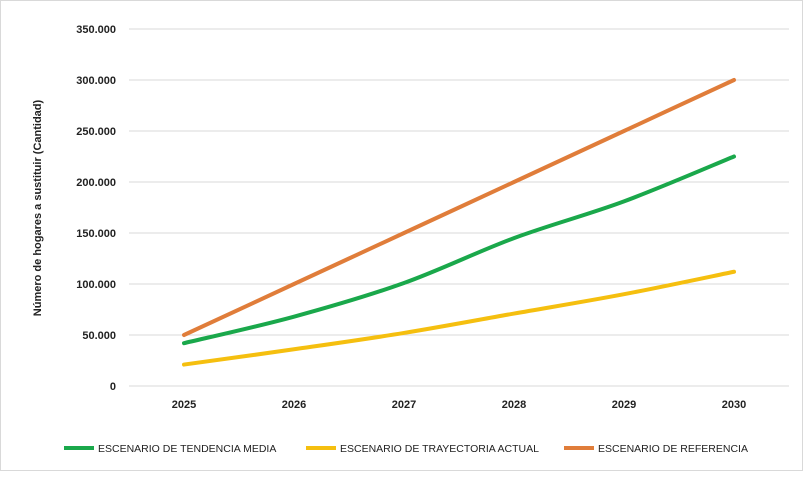  What do you see at coordinates (96, 30) in the screenshot?
I see `y-tick-label: 350.000` at bounding box center [96, 30].